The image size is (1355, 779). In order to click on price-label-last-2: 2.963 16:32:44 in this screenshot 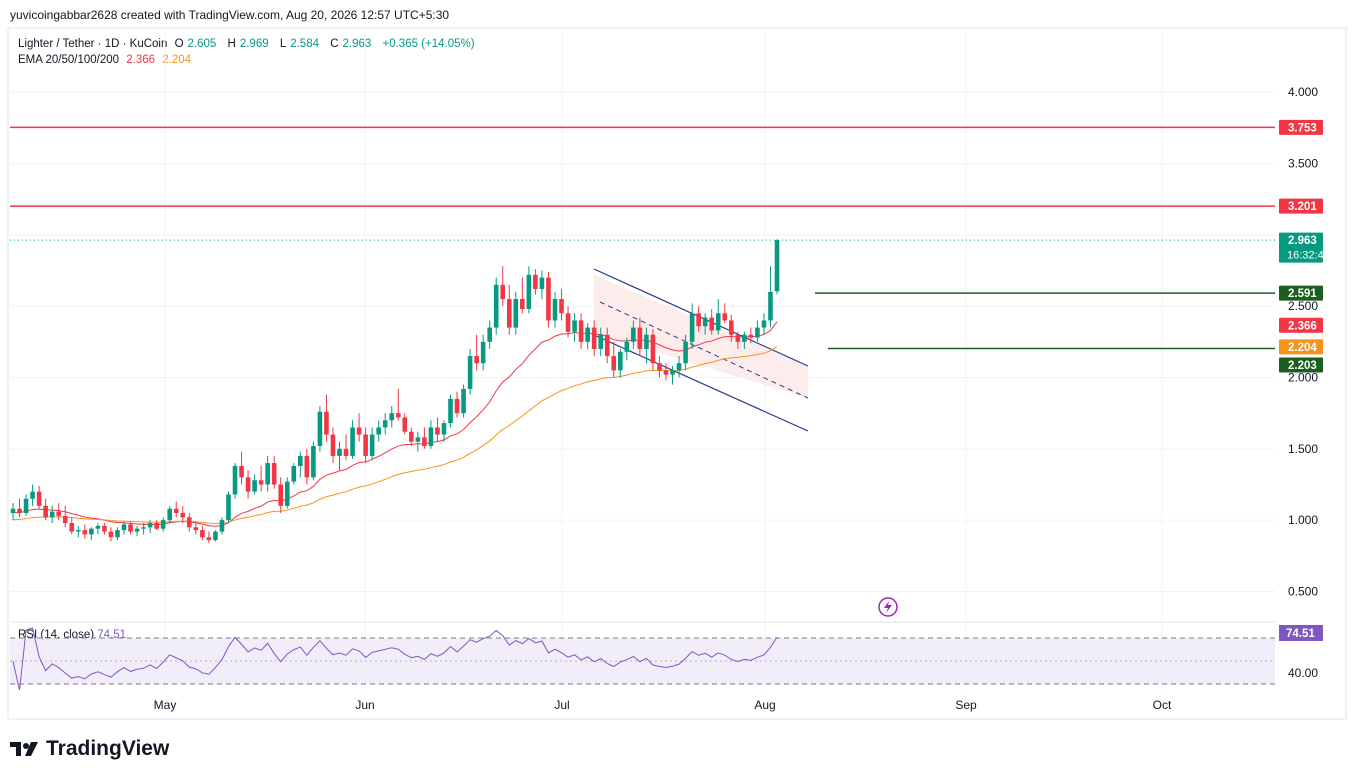, I will do `click(1304, 247)`.